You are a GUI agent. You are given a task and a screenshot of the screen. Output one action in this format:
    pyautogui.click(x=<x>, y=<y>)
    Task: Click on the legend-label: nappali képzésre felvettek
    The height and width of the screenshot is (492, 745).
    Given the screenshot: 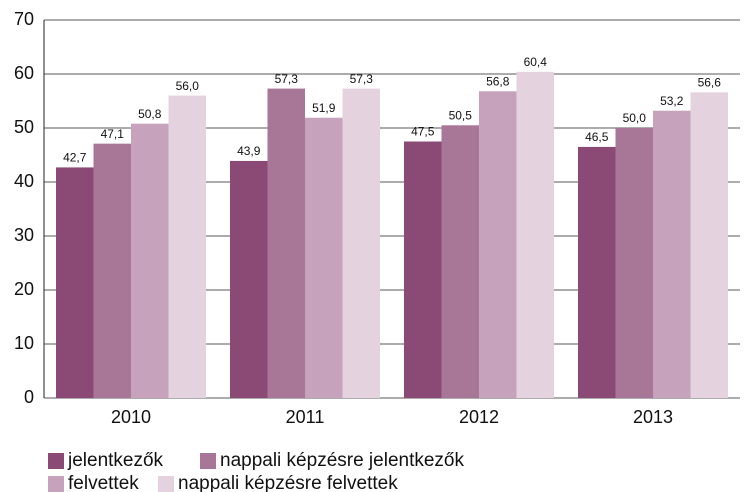 What is the action you would take?
    pyautogui.click(x=288, y=482)
    